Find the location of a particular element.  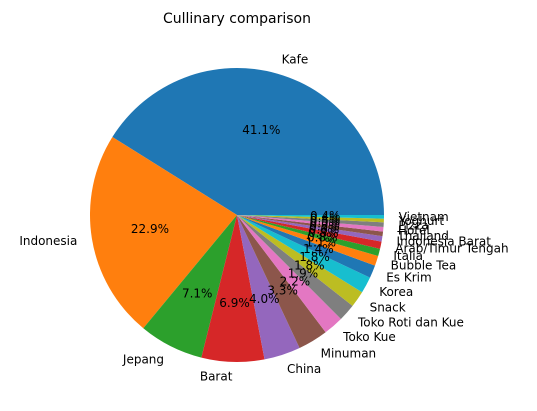

slice-percent-vietnam: 0.4% is located at coordinates (325, 216).